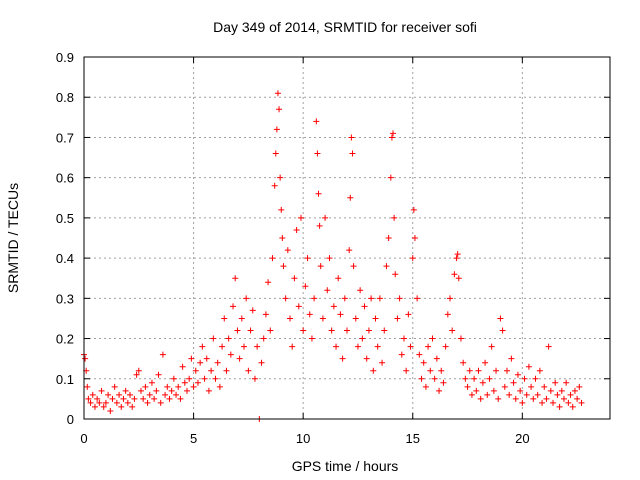 Image resolution: width=640 pixels, height=480 pixels. Describe the element at coordinates (303, 438) in the screenshot. I see `x-tick-label: 10` at that location.